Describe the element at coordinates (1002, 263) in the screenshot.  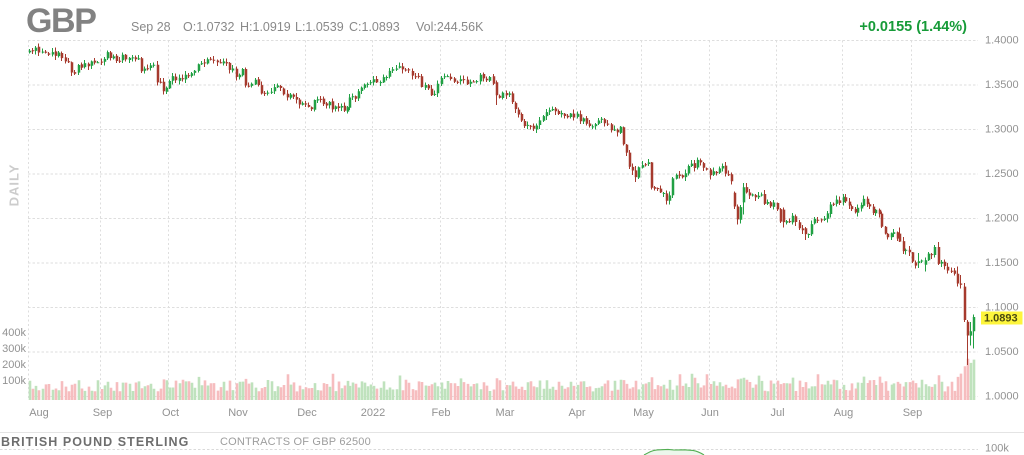
I see `svg-text: 1.1500` at that location.